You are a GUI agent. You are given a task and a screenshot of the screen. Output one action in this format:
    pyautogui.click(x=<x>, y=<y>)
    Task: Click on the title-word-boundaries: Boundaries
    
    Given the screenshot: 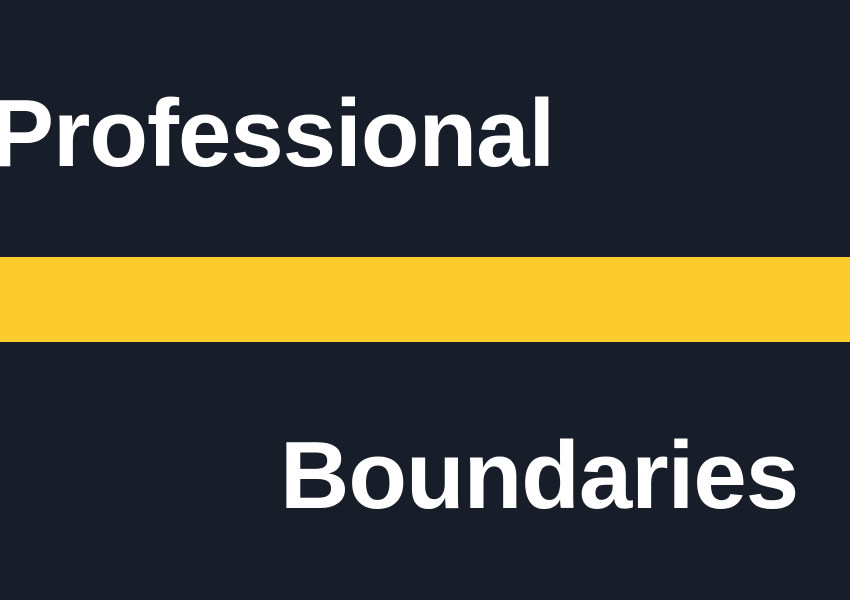 What is the action you would take?
    pyautogui.click(x=539, y=475)
    